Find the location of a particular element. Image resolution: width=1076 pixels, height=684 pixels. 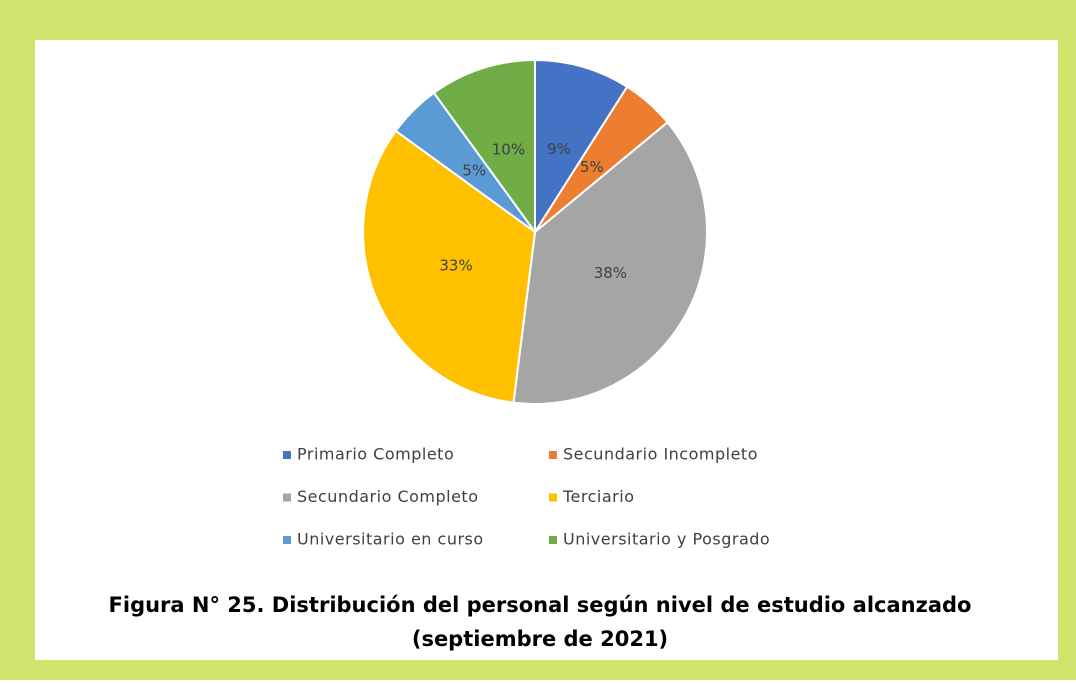

data-label: 38% is located at coordinates (610, 273).